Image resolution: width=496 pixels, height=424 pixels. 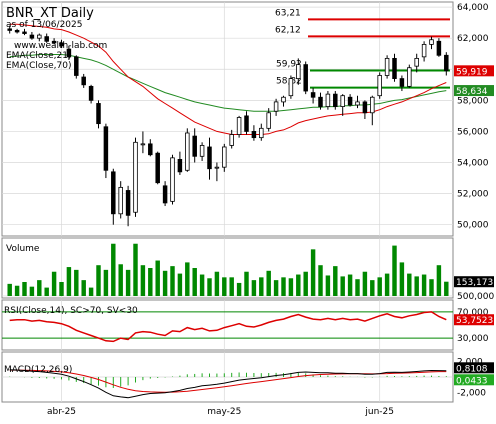 What do you see at coordinates (474, 91) in the screenshot?
I see `ema70-badge-bg` at bounding box center [474, 91].